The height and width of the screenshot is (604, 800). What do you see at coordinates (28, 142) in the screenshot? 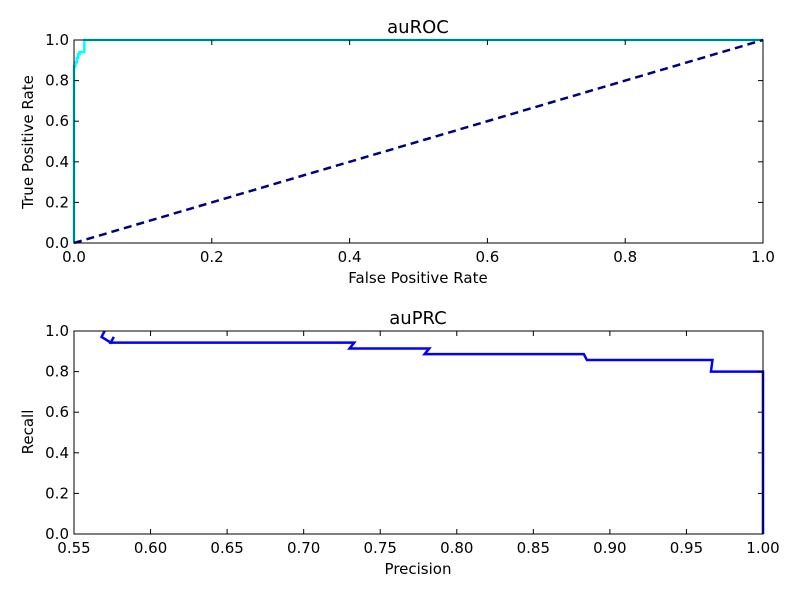
I see `y-axis-label: True Positive Rate` at bounding box center [28, 142].